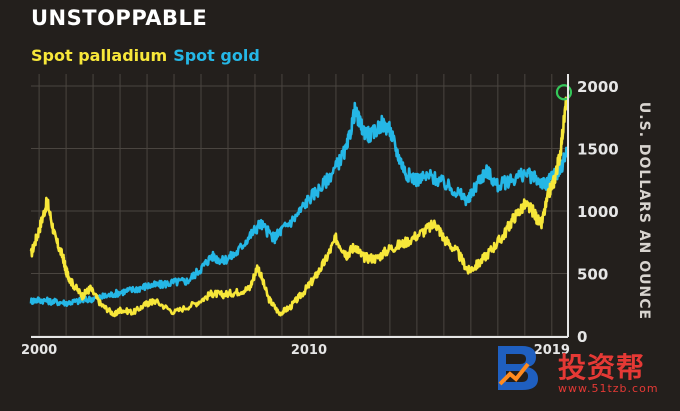  What do you see at coordinates (309, 350) in the screenshot?
I see `x-tick-label: 2010` at bounding box center [309, 350].